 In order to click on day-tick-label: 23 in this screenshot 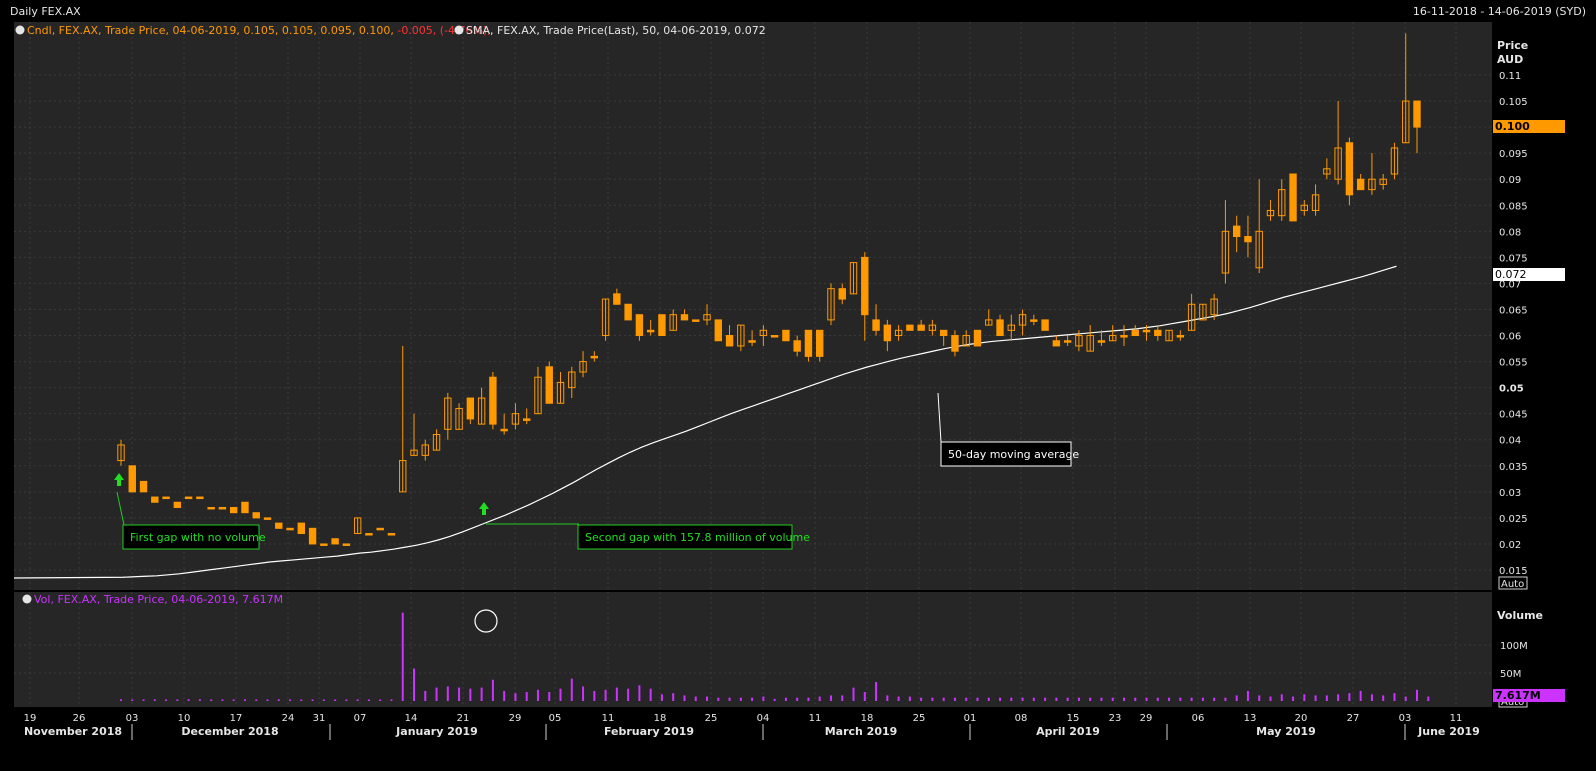, I will do `click(1115, 718)`.